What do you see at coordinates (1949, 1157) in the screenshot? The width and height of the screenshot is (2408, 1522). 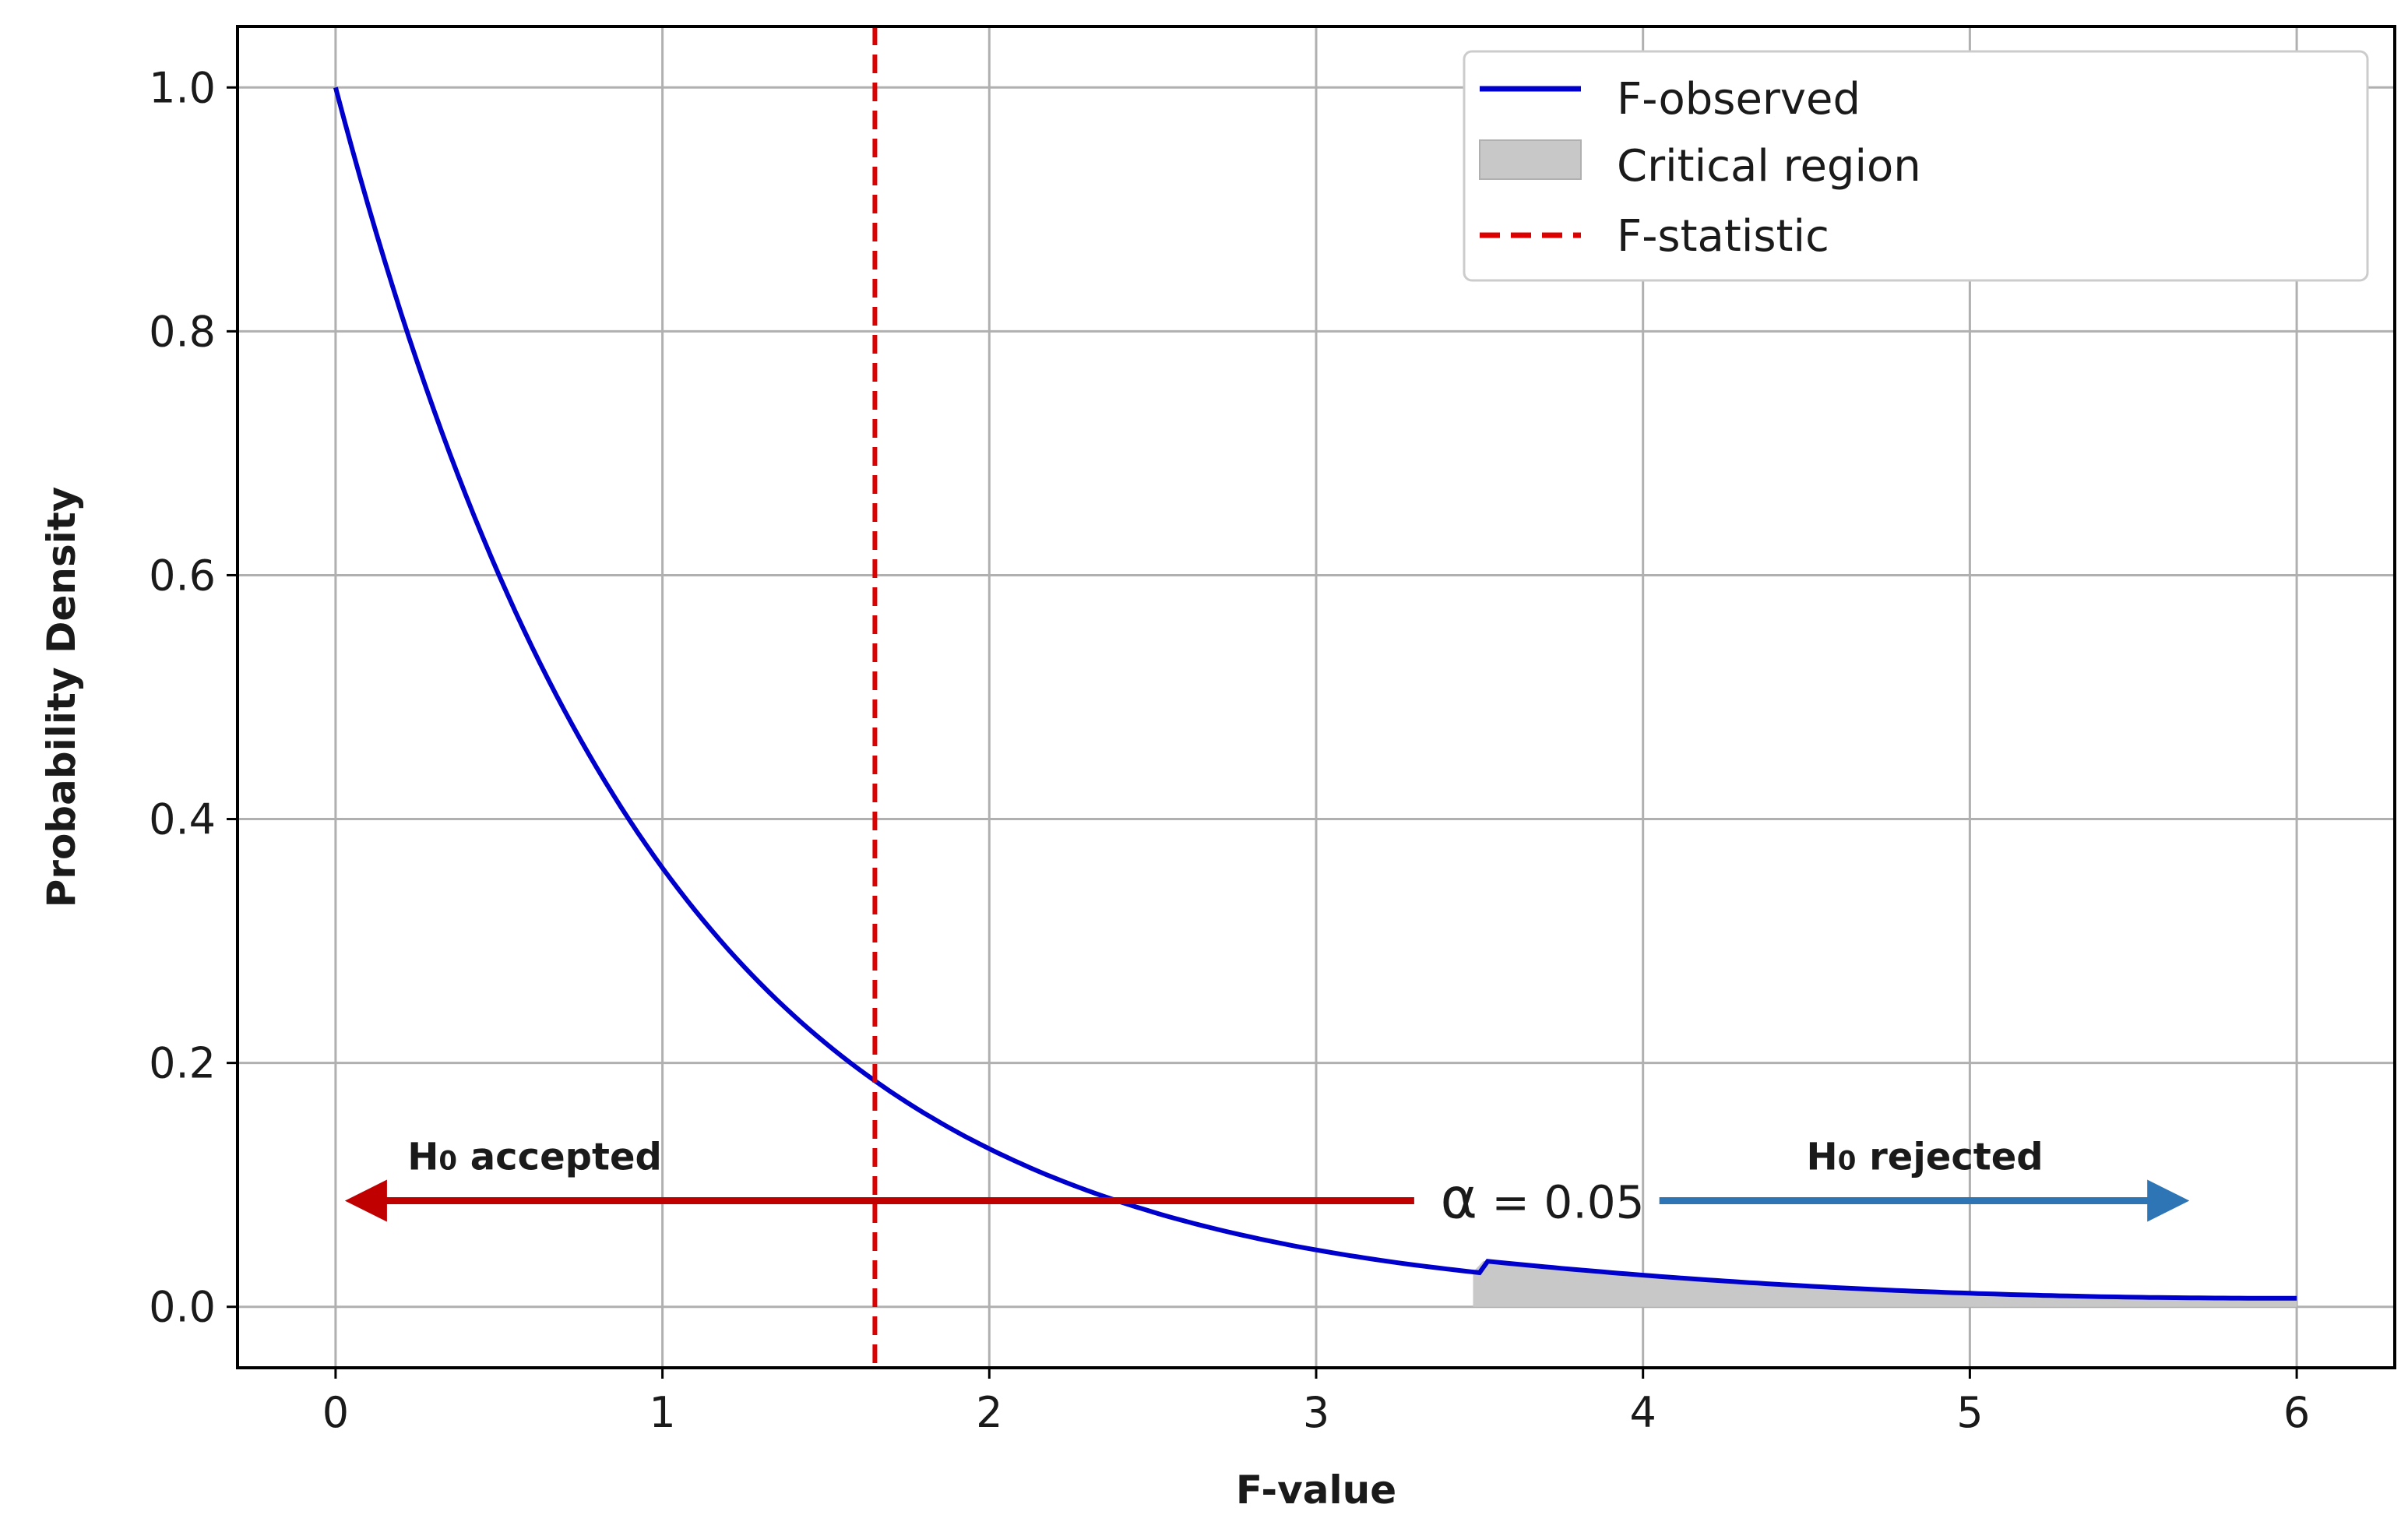 I see `h0-rejected-rest: rejected` at bounding box center [1949, 1157].